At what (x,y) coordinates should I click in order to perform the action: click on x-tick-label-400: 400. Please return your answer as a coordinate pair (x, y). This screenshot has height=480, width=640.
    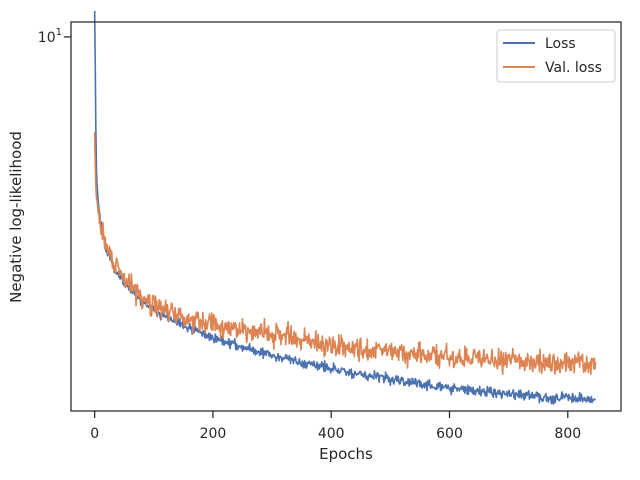
    Looking at the image, I should click on (331, 434).